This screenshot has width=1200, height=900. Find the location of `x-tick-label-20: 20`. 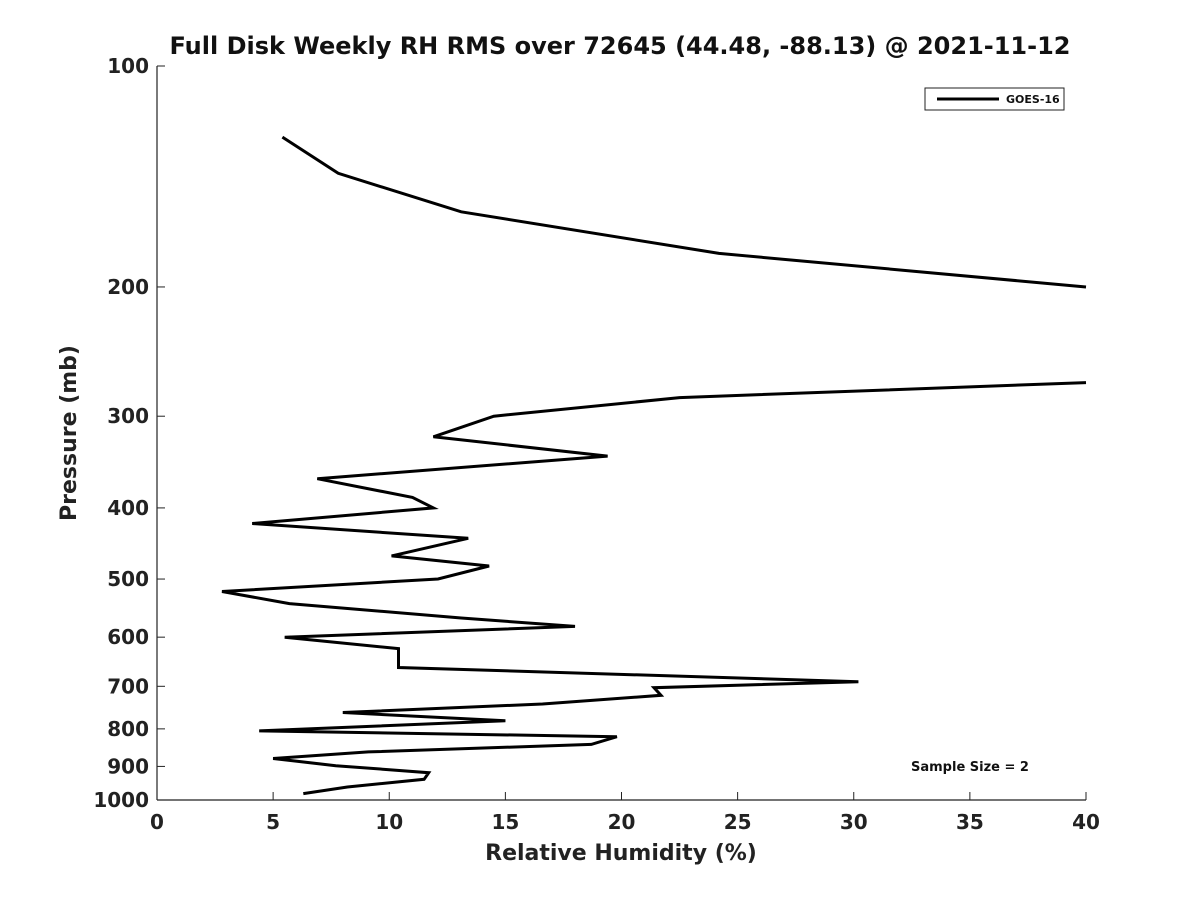

x-tick-label-20: 20 is located at coordinates (622, 822).